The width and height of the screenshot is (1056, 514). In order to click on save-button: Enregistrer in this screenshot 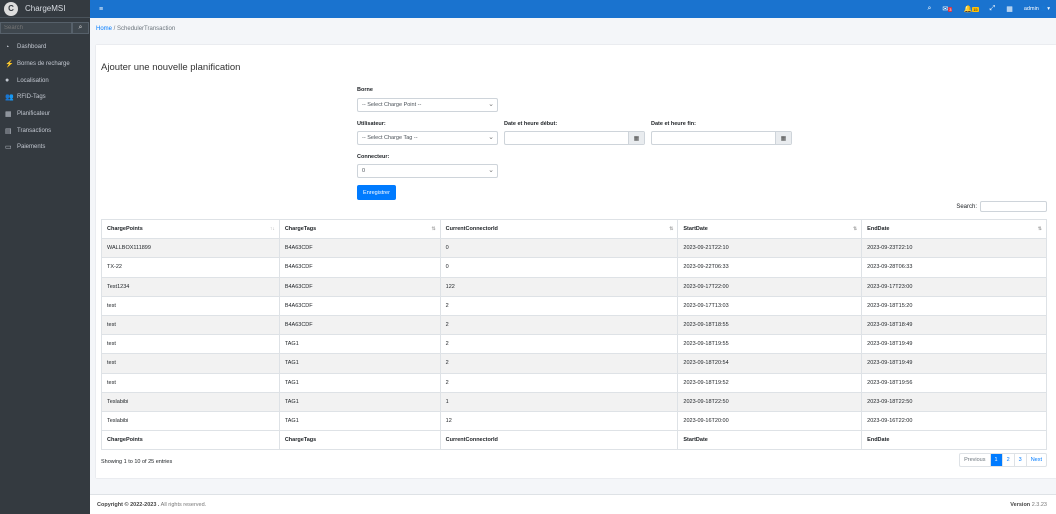, I will do `click(376, 192)`.